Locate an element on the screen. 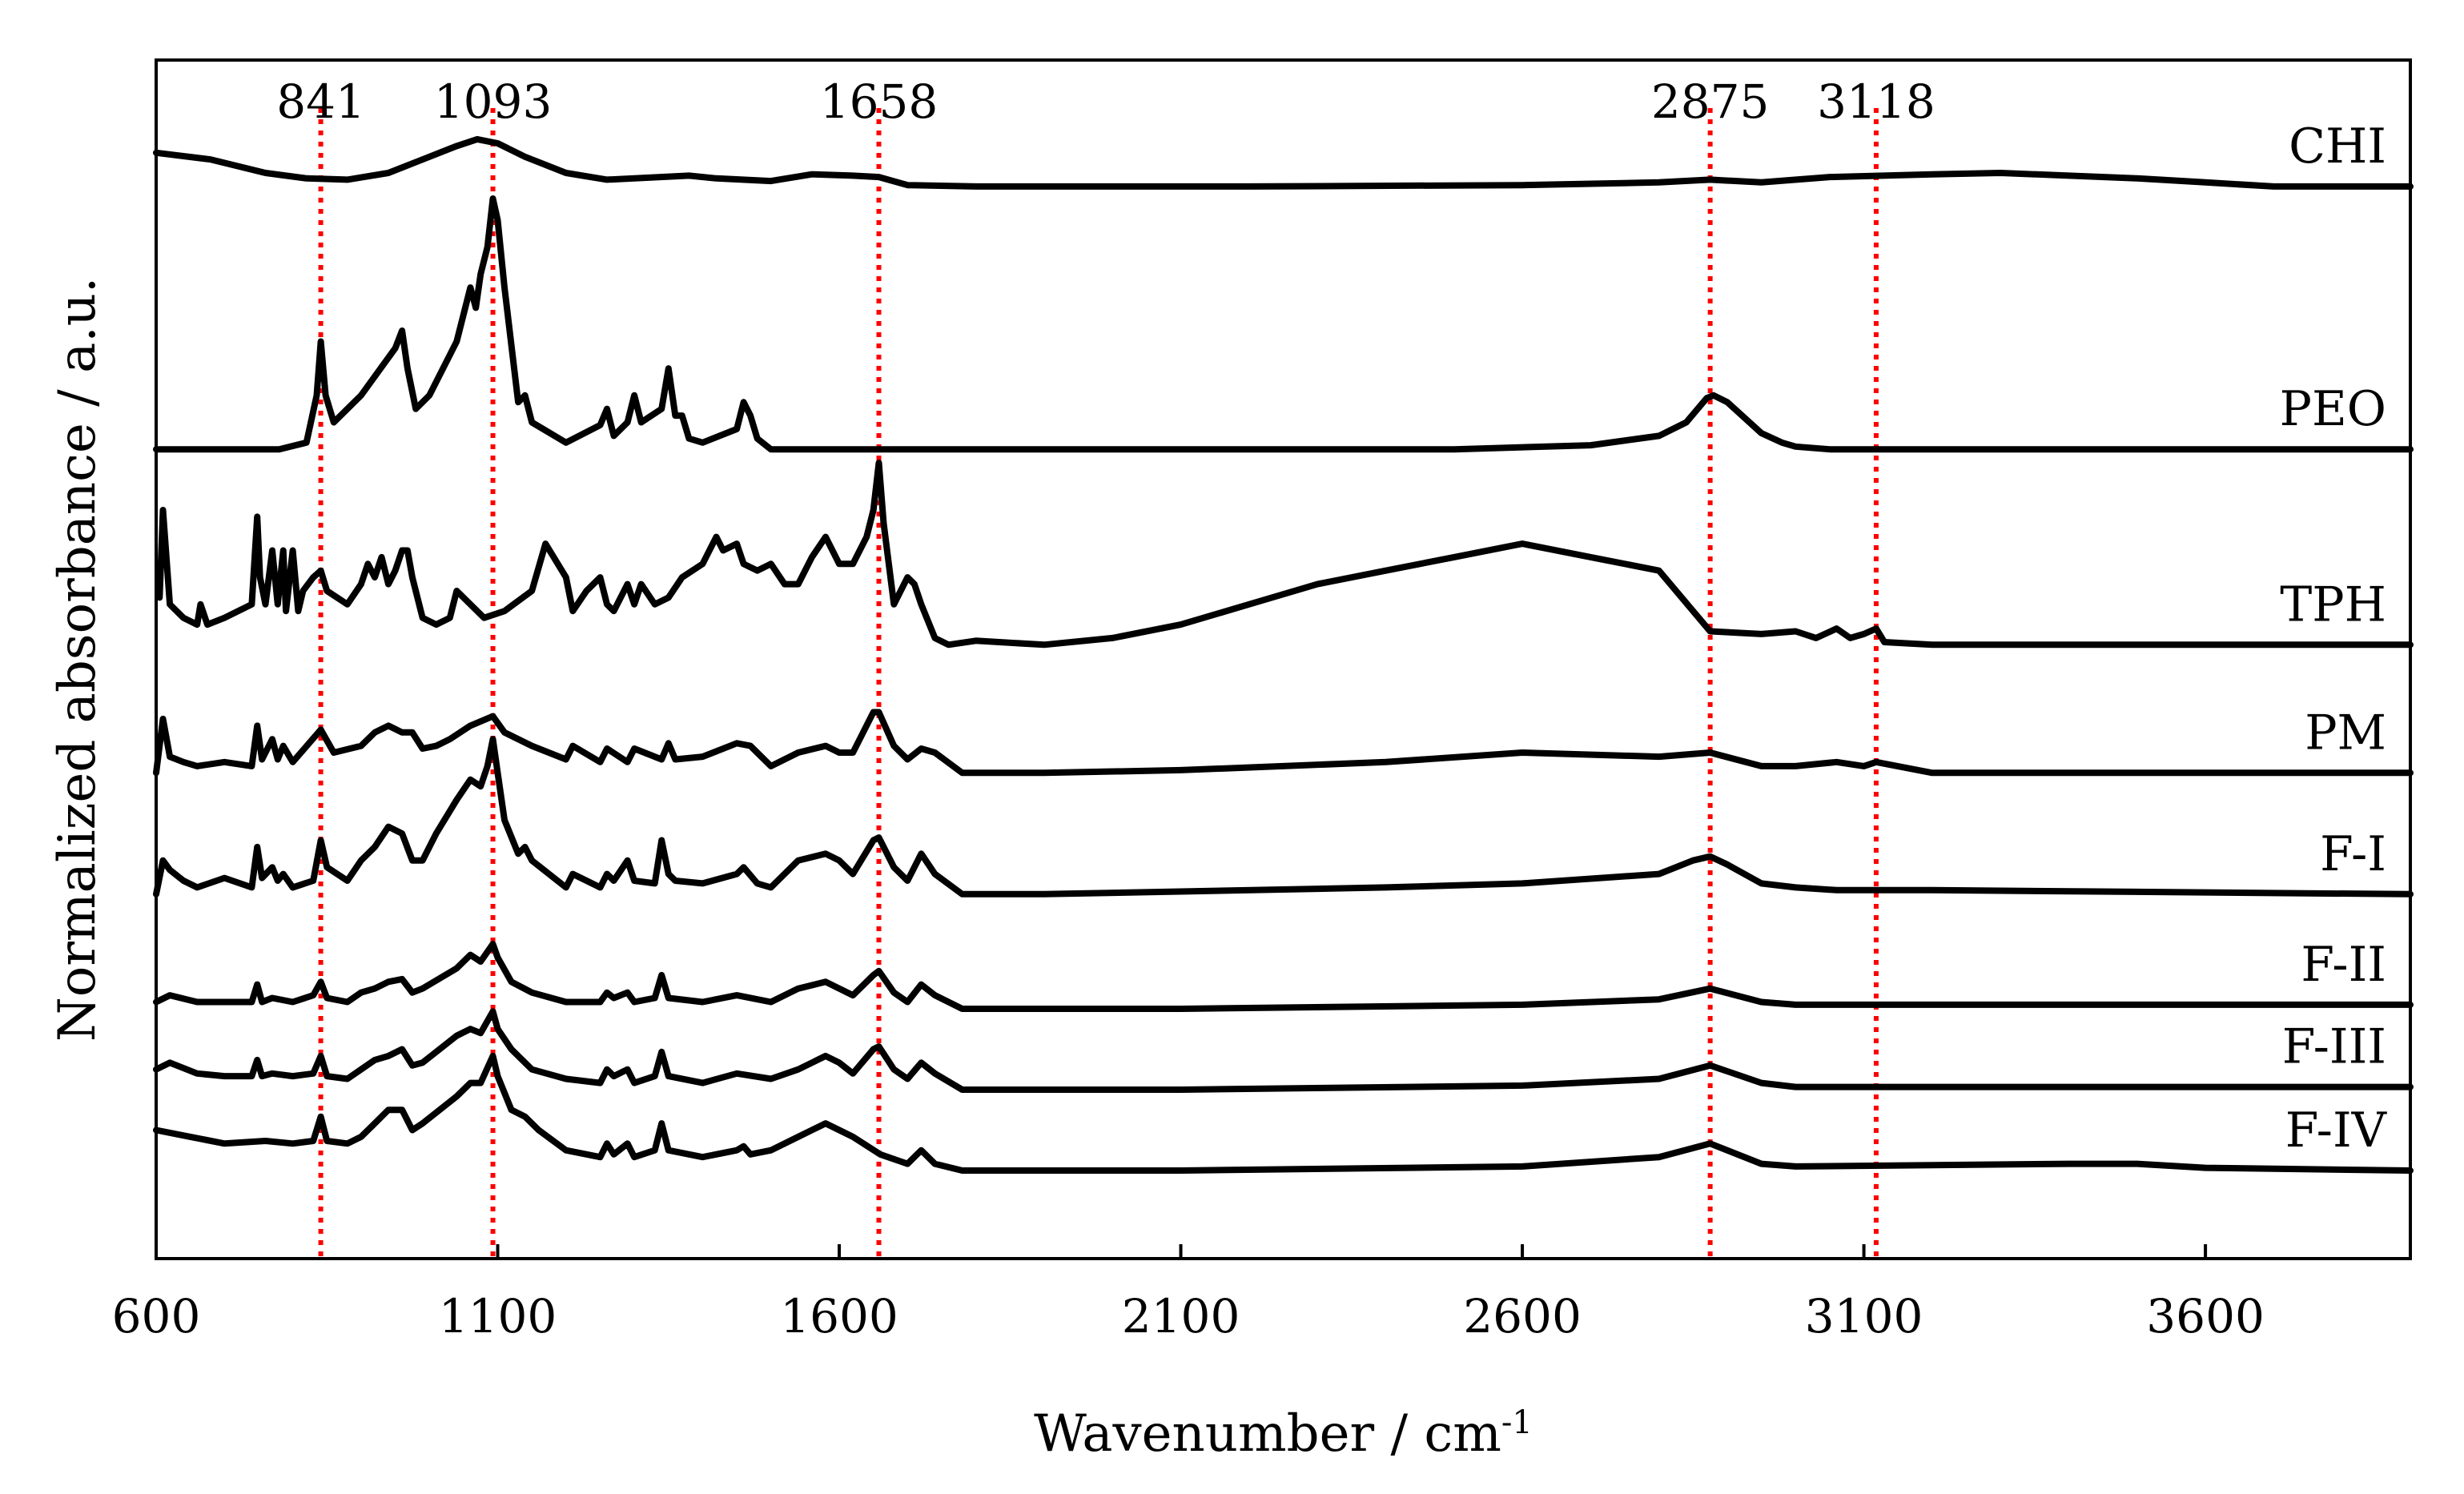  peak-label-3118: 3118 is located at coordinates (1876, 101).